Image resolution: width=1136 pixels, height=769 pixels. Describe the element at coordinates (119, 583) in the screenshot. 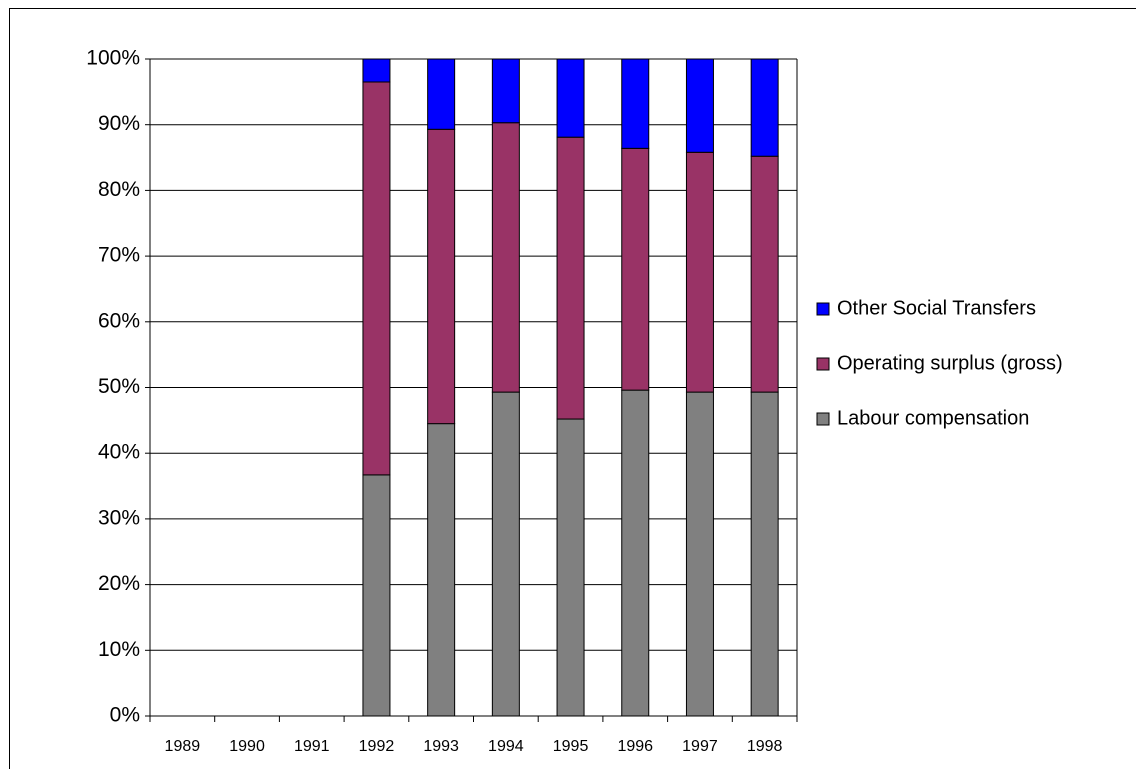

I see `y-tick-label: 20%` at that location.